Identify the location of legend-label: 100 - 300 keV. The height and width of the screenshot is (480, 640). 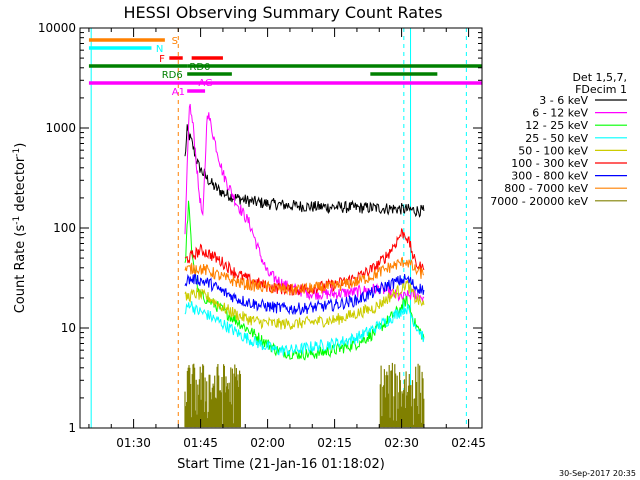
(549, 163).